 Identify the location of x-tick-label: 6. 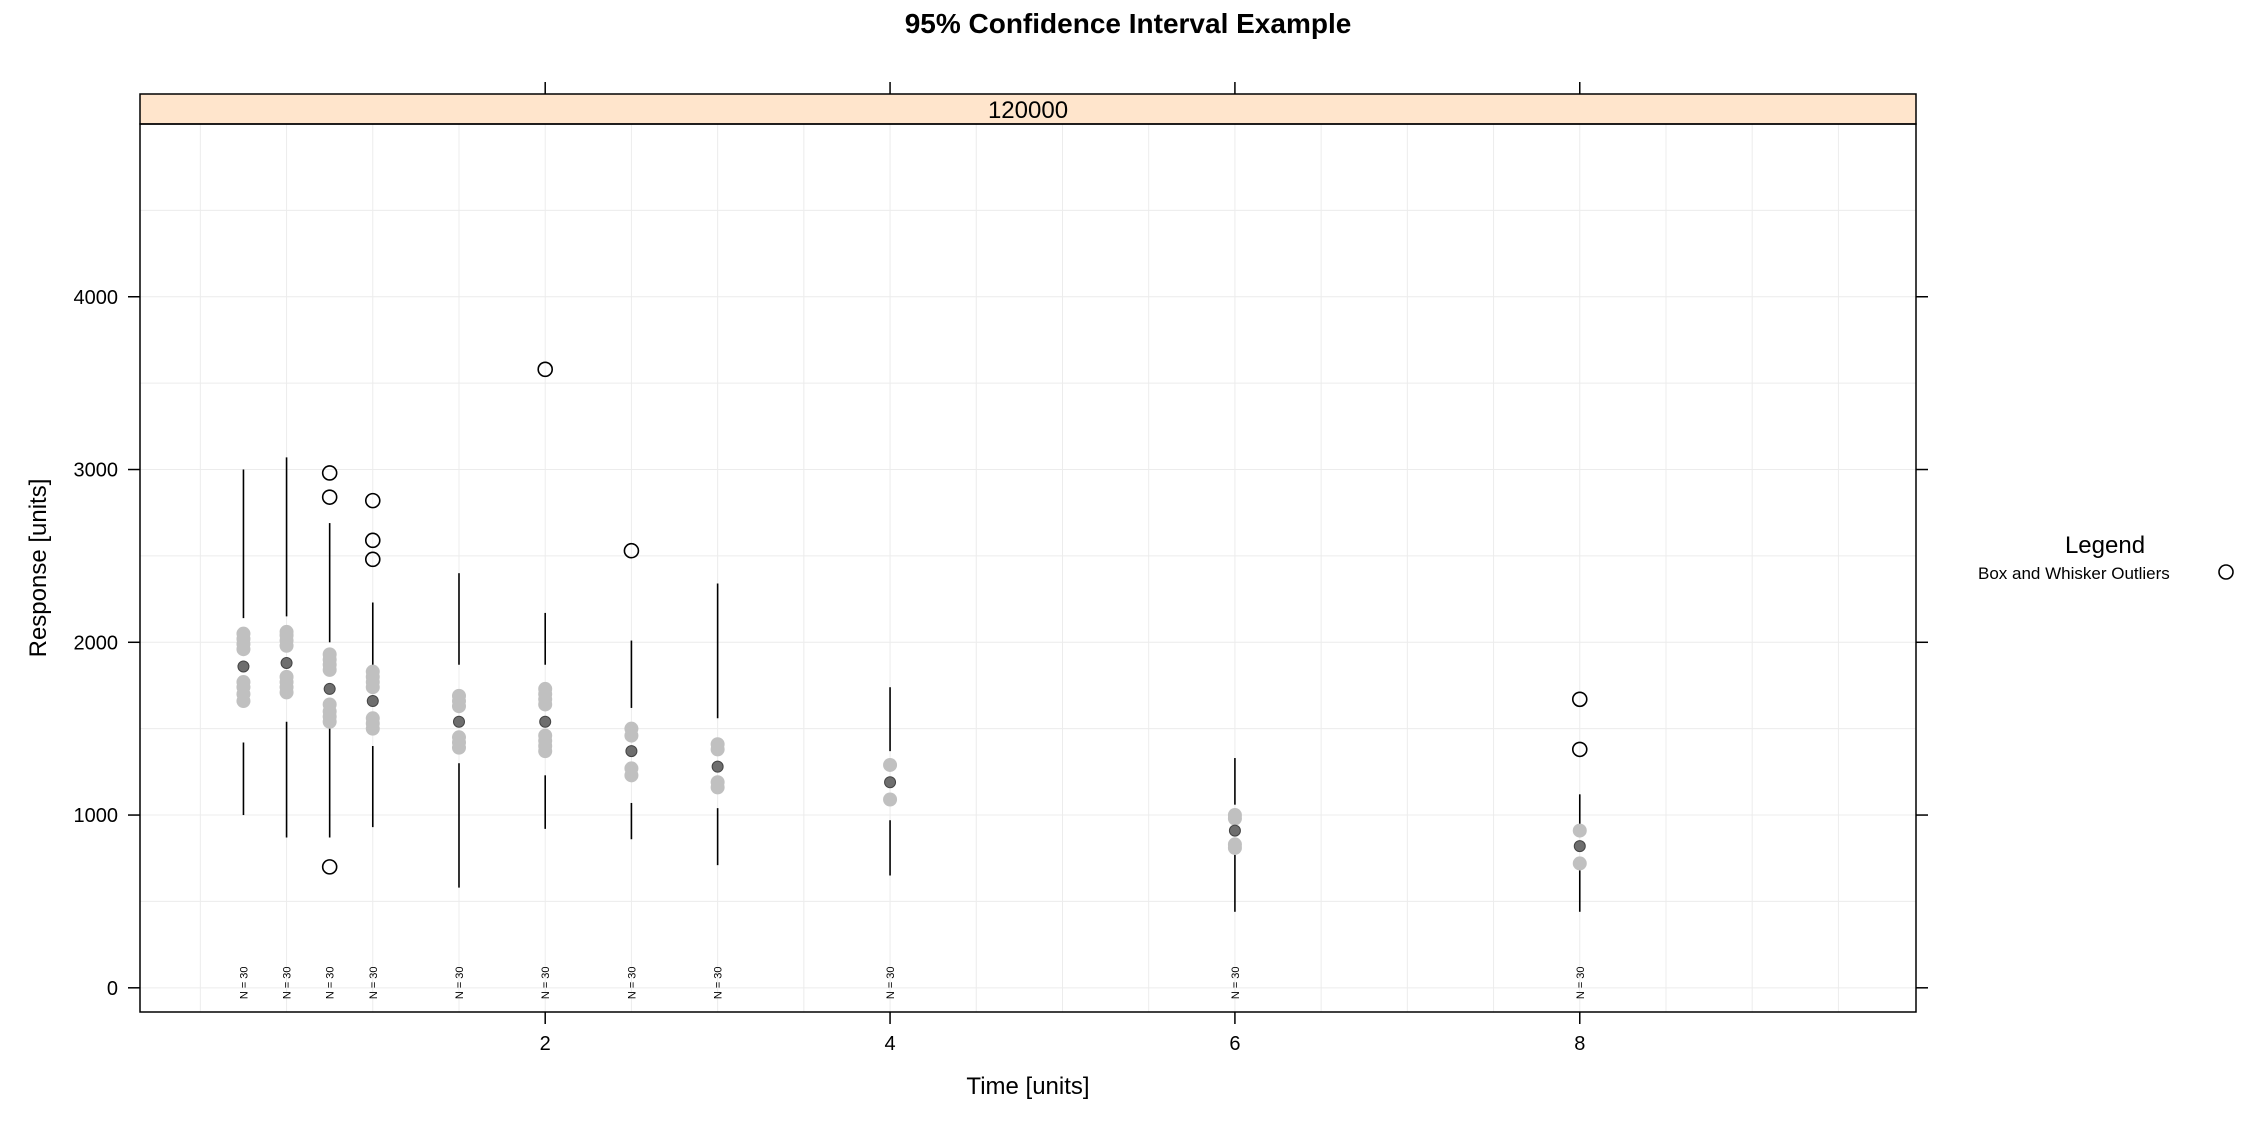
(1234, 1044).